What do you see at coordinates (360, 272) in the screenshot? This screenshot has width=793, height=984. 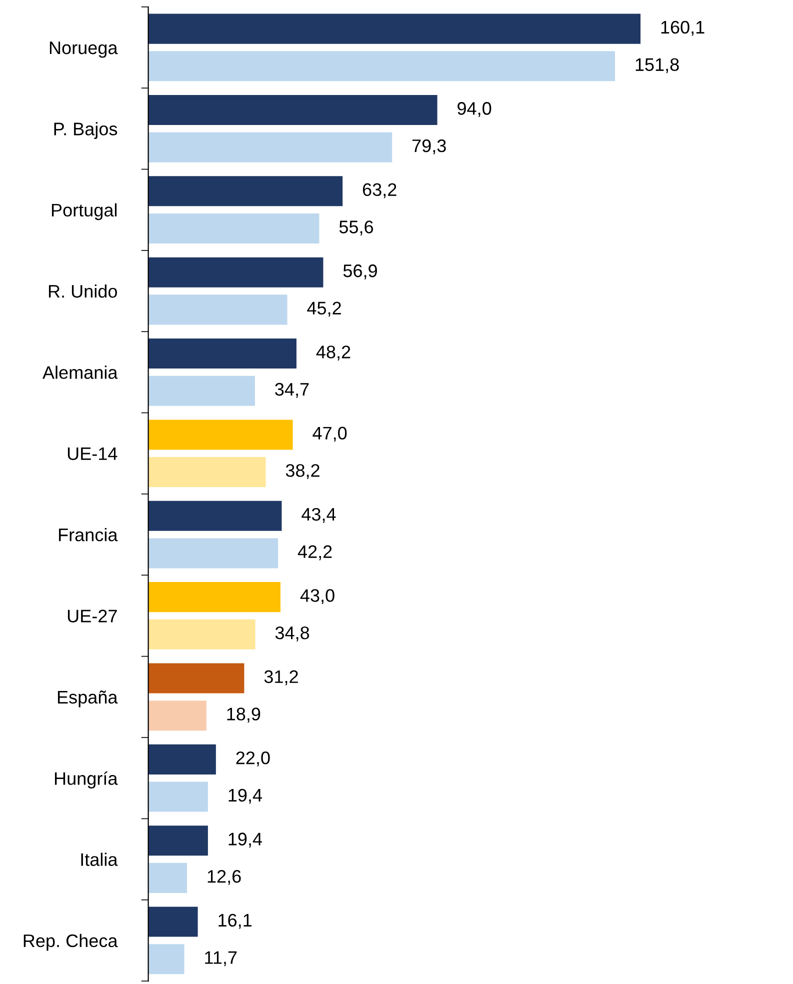 I see `data-label: 56,9` at bounding box center [360, 272].